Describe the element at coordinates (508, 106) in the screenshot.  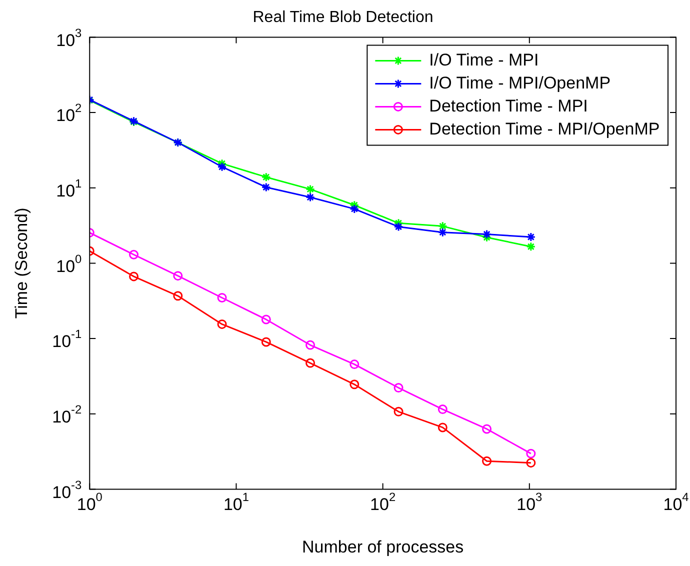
I see `legend-label: Detection Time - MPI` at that location.